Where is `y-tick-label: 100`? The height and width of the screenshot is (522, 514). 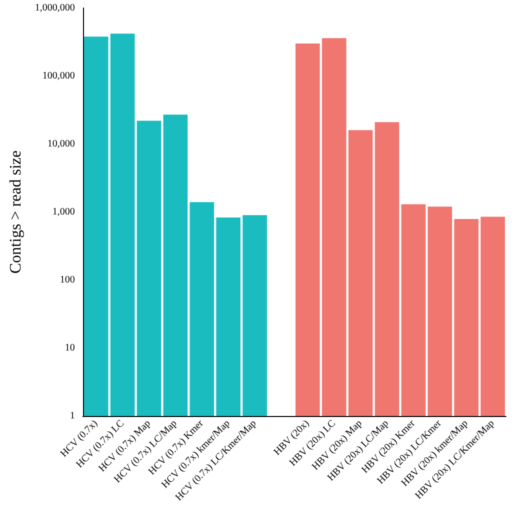 y-tick-label: 100 is located at coordinates (67, 280).